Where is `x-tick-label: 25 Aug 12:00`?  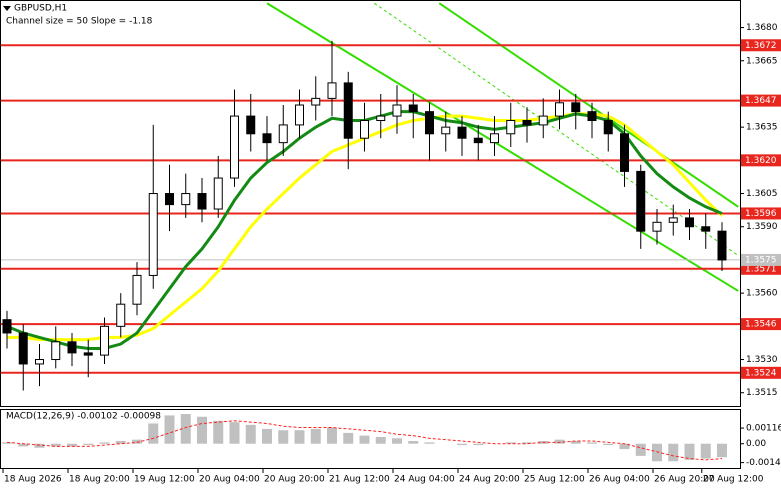
x-tick-label: 25 Aug 12:00 is located at coordinates (554, 480).